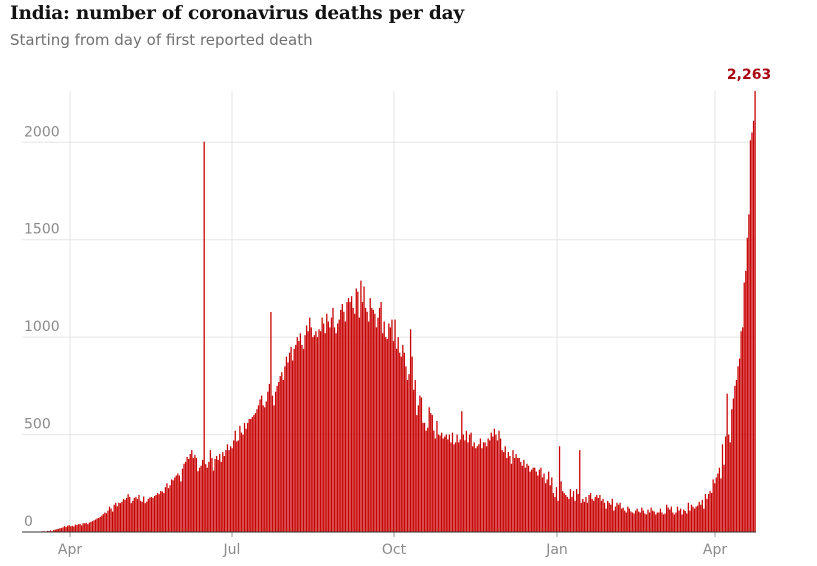 The width and height of the screenshot is (817, 566). What do you see at coordinates (28, 522) in the screenshot?
I see `y-tick-label: 0` at bounding box center [28, 522].